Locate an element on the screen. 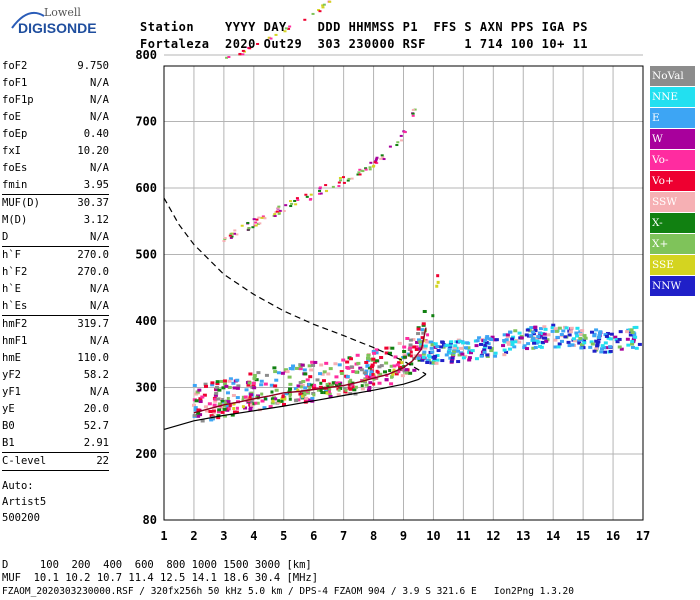  param-separator is located at coordinates (55, 246).